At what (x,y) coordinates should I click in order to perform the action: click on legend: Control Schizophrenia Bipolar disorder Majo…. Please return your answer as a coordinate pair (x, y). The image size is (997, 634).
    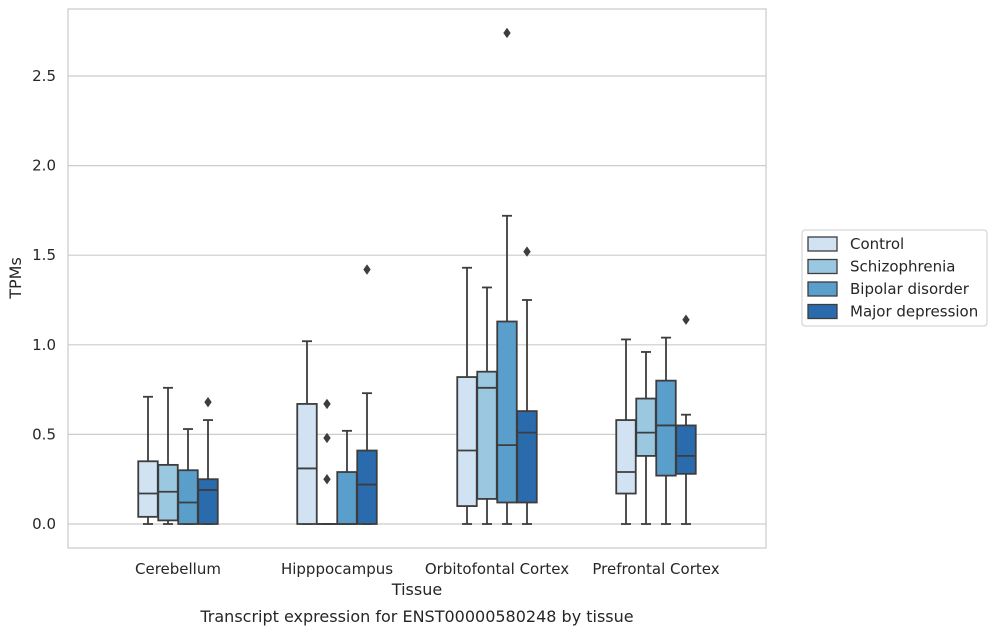
    Looking at the image, I should click on (894, 278).